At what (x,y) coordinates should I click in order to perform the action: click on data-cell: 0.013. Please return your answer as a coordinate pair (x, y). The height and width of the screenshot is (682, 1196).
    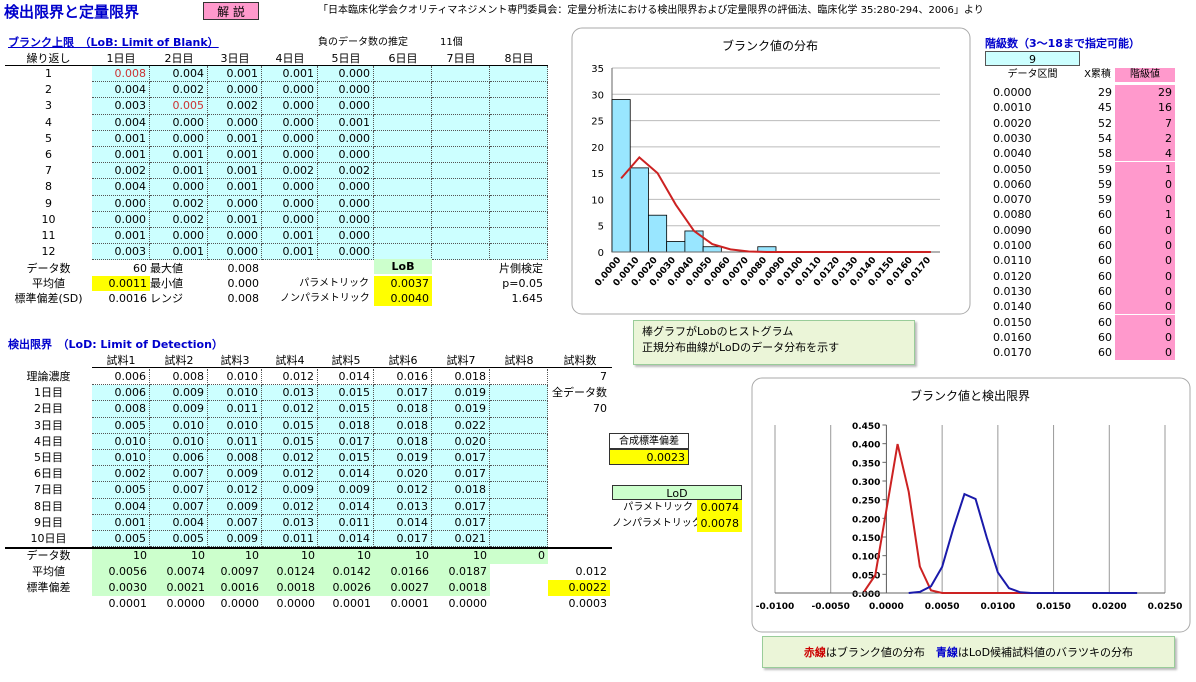
    Looking at the image, I should click on (290, 393).